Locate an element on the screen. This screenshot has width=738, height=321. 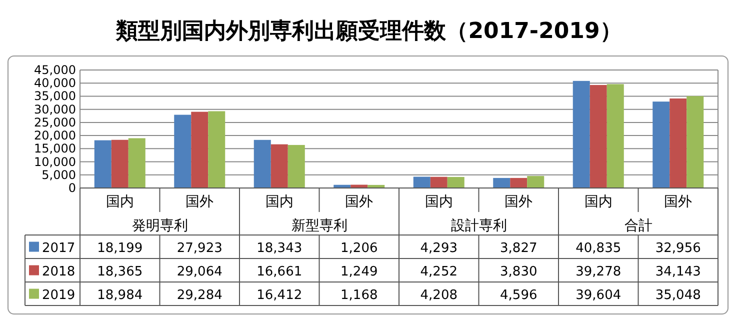
y-tick-label: 30,000 is located at coordinates (55, 109).